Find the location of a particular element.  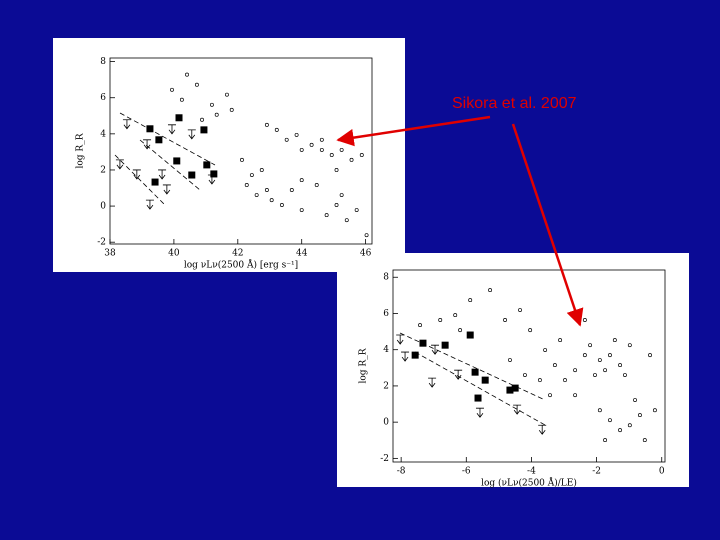

x-tick-label: 40 is located at coordinates (174, 254).